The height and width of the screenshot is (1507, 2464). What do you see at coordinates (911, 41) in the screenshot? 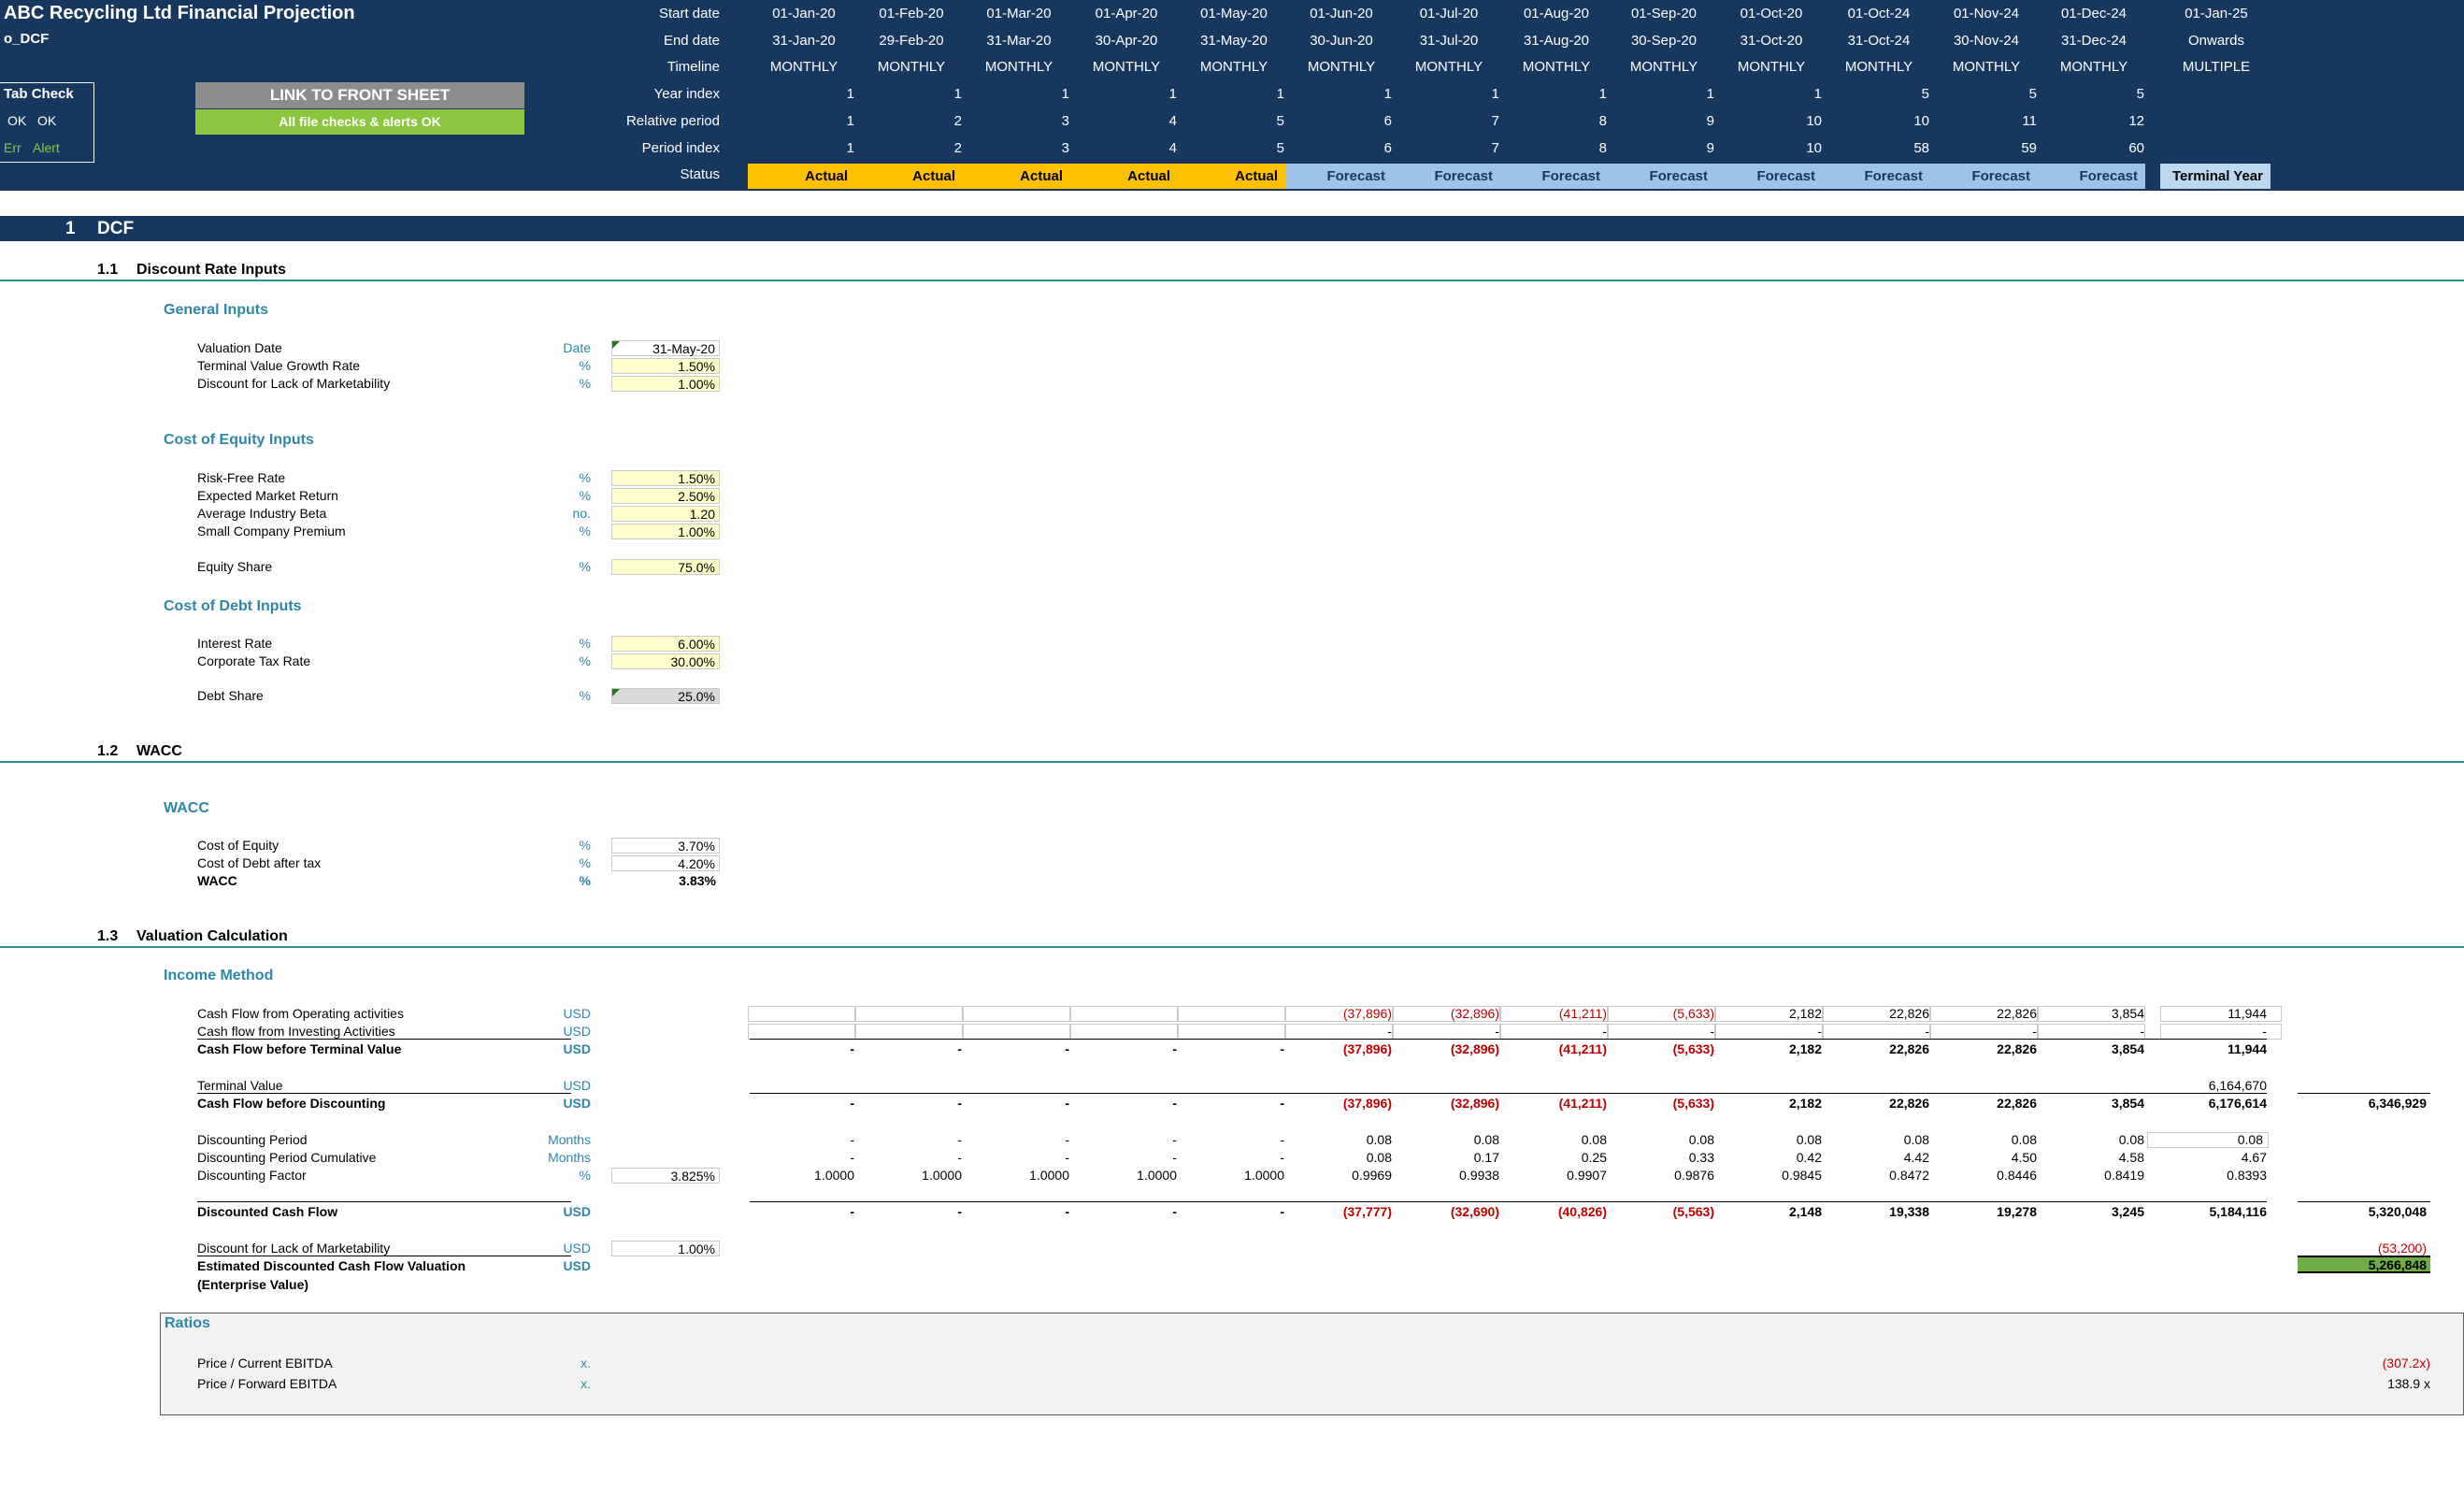
I see `period-end-cell: 29-Feb-20` at bounding box center [911, 41].